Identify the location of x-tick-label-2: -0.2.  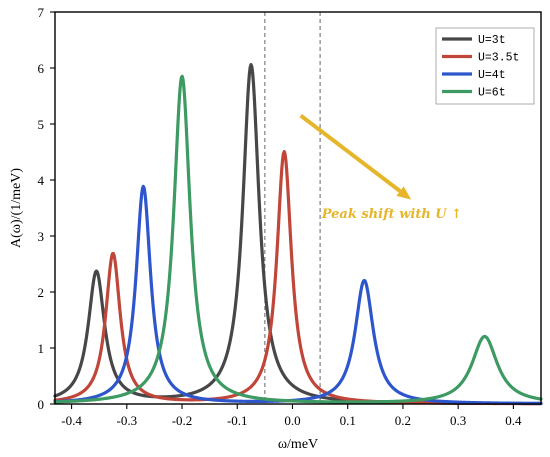
(182, 420).